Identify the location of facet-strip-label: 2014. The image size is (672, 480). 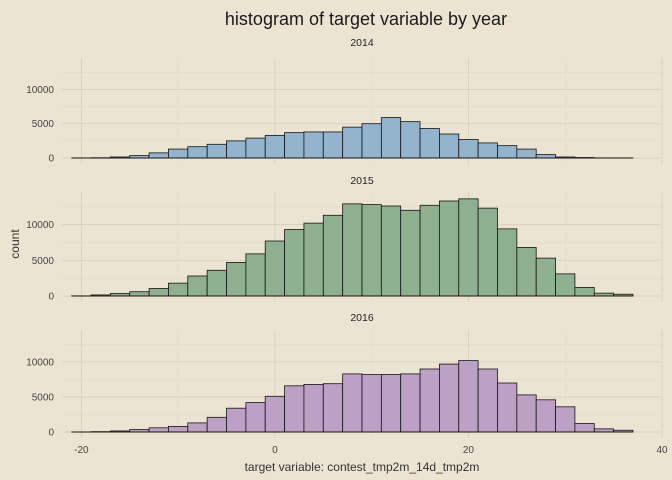
(362, 43).